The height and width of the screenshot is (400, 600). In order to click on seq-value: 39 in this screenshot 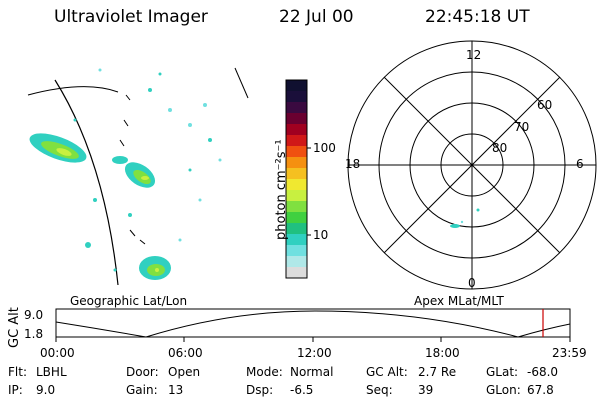, I will do `click(426, 390)`.